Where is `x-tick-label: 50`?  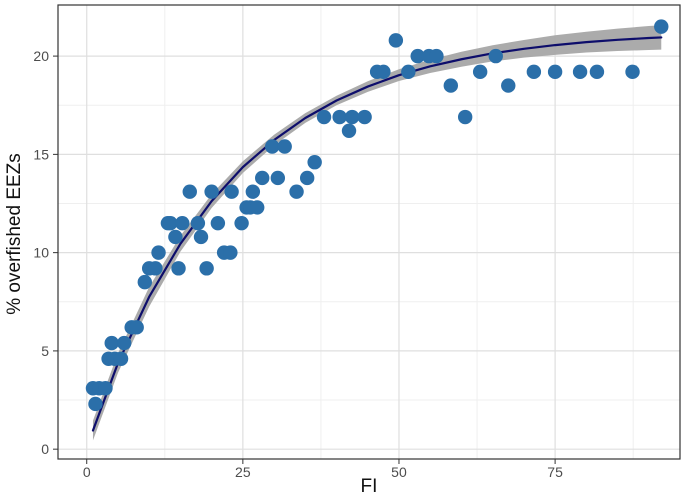
x-tick-label: 50 is located at coordinates (399, 472).